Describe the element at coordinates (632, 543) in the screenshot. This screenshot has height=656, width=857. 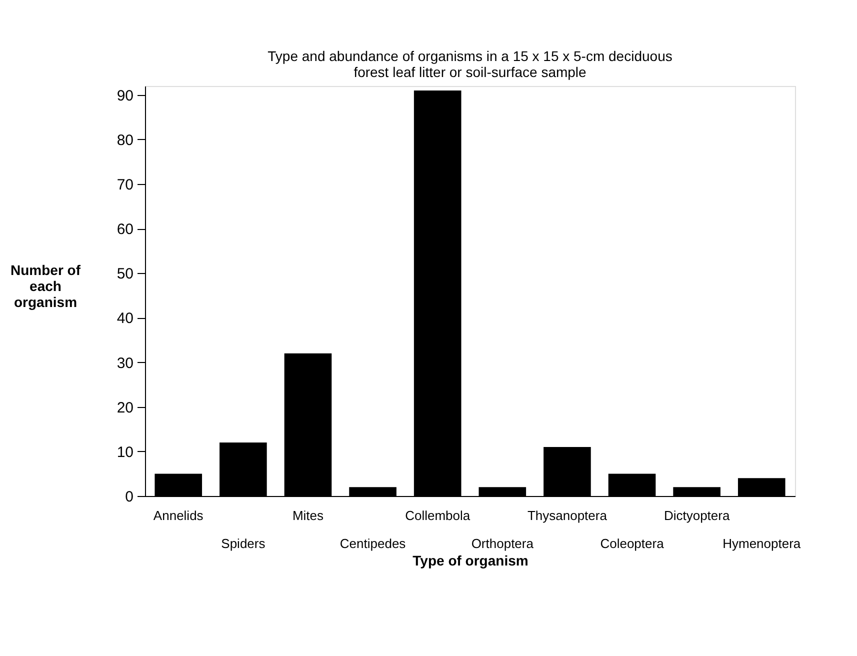
I see `x-tick-label: Coleoptera` at that location.